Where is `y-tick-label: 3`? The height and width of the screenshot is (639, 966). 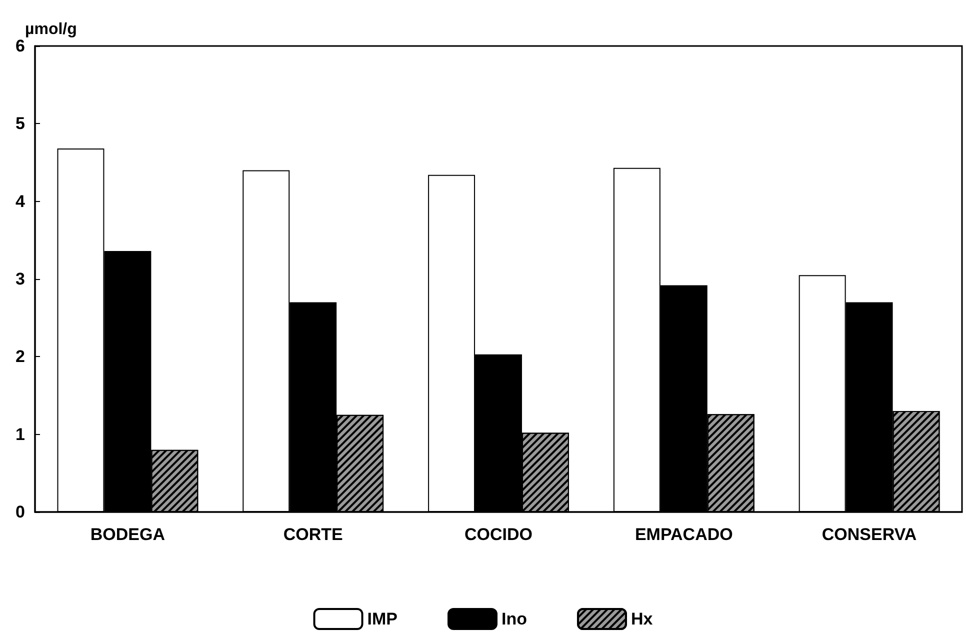
y-tick-label: 3 is located at coordinates (20, 279).